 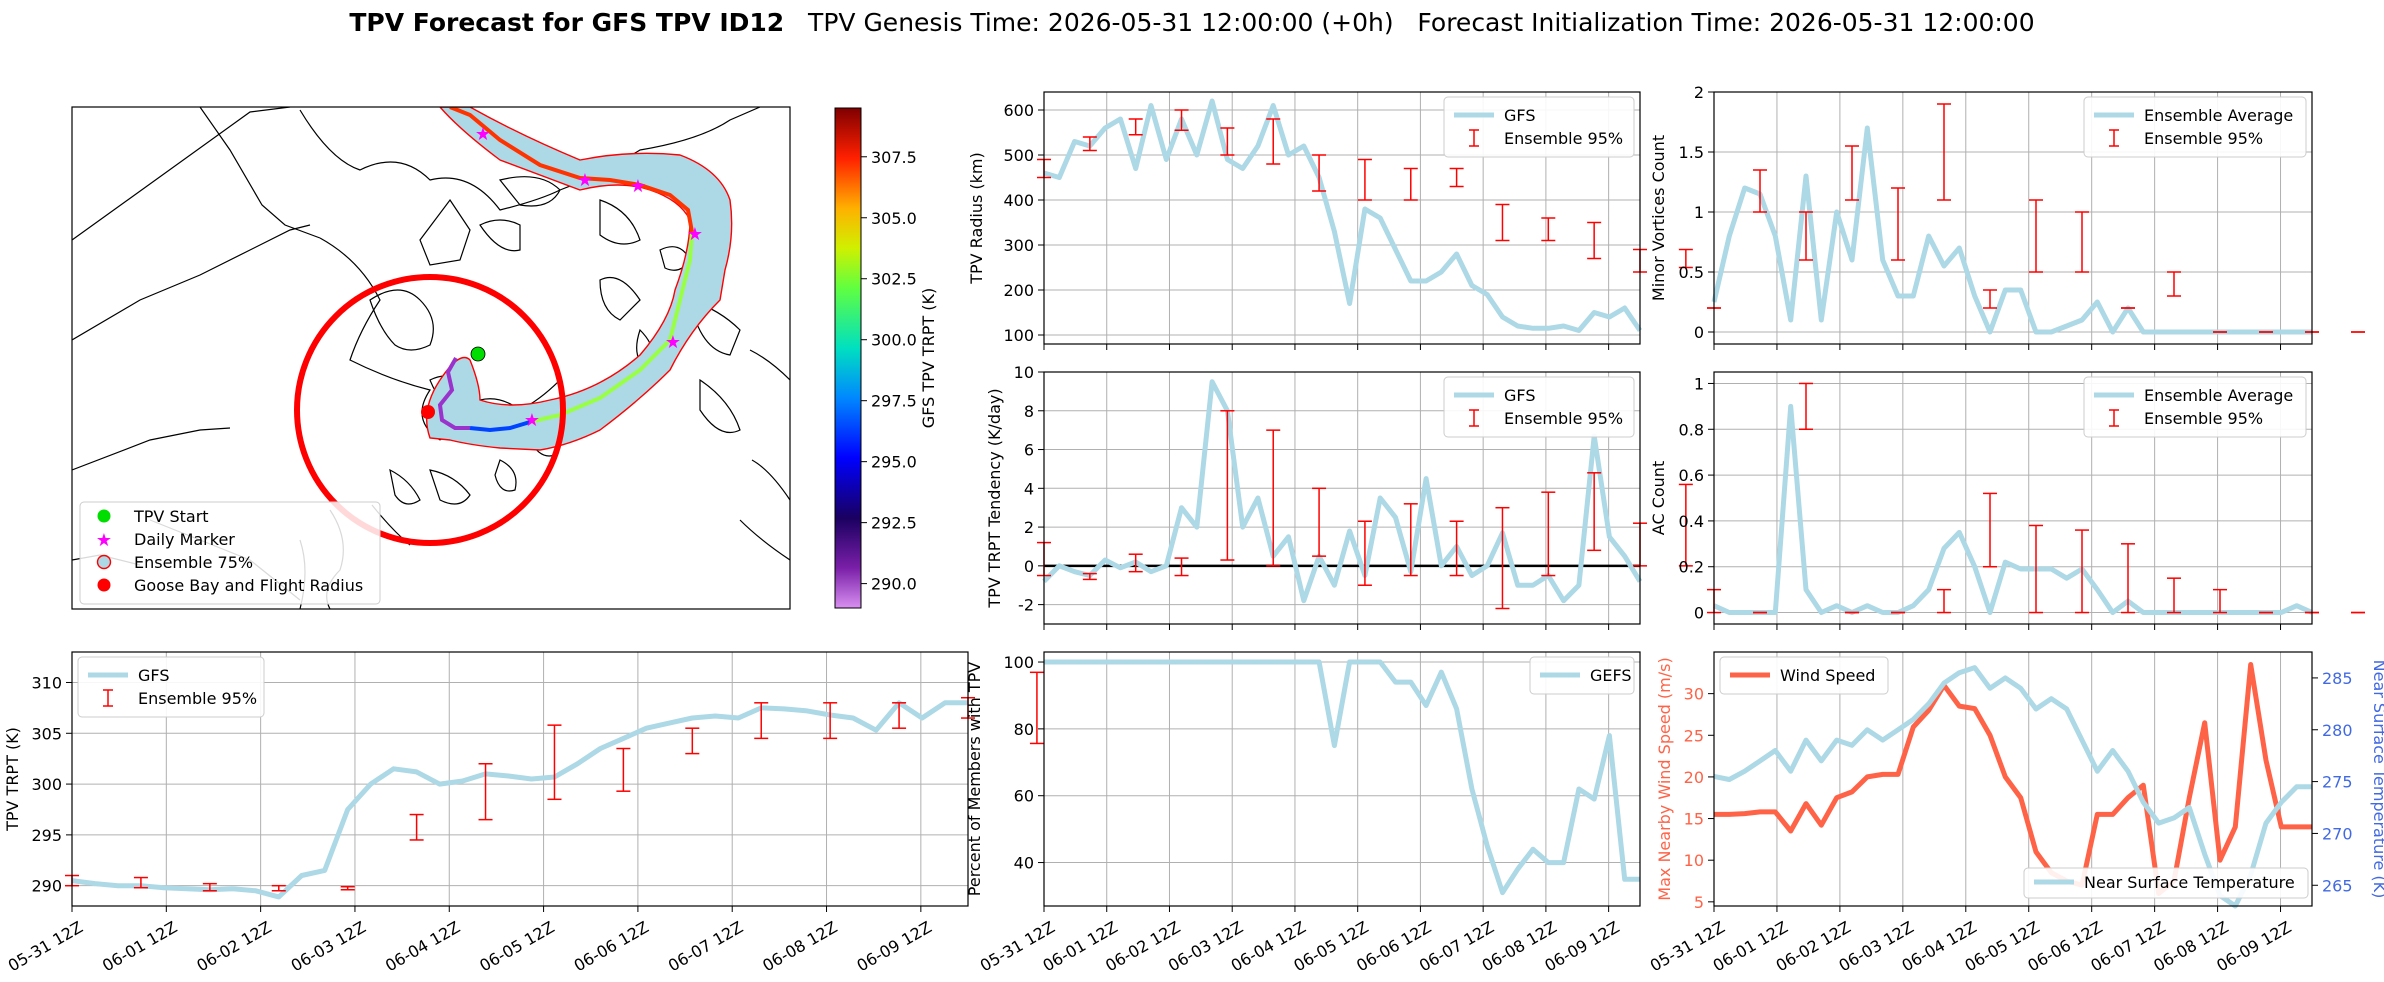 What do you see at coordinates (500, 426) in the screenshot?
I see `track-segment-mid` at bounding box center [500, 426].